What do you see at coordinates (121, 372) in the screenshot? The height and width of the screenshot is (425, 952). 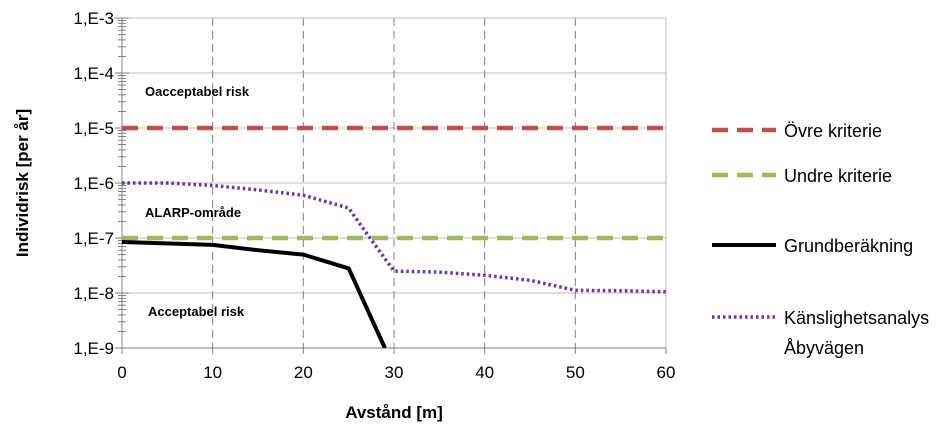 I see `x-tick-label: 0` at bounding box center [121, 372].